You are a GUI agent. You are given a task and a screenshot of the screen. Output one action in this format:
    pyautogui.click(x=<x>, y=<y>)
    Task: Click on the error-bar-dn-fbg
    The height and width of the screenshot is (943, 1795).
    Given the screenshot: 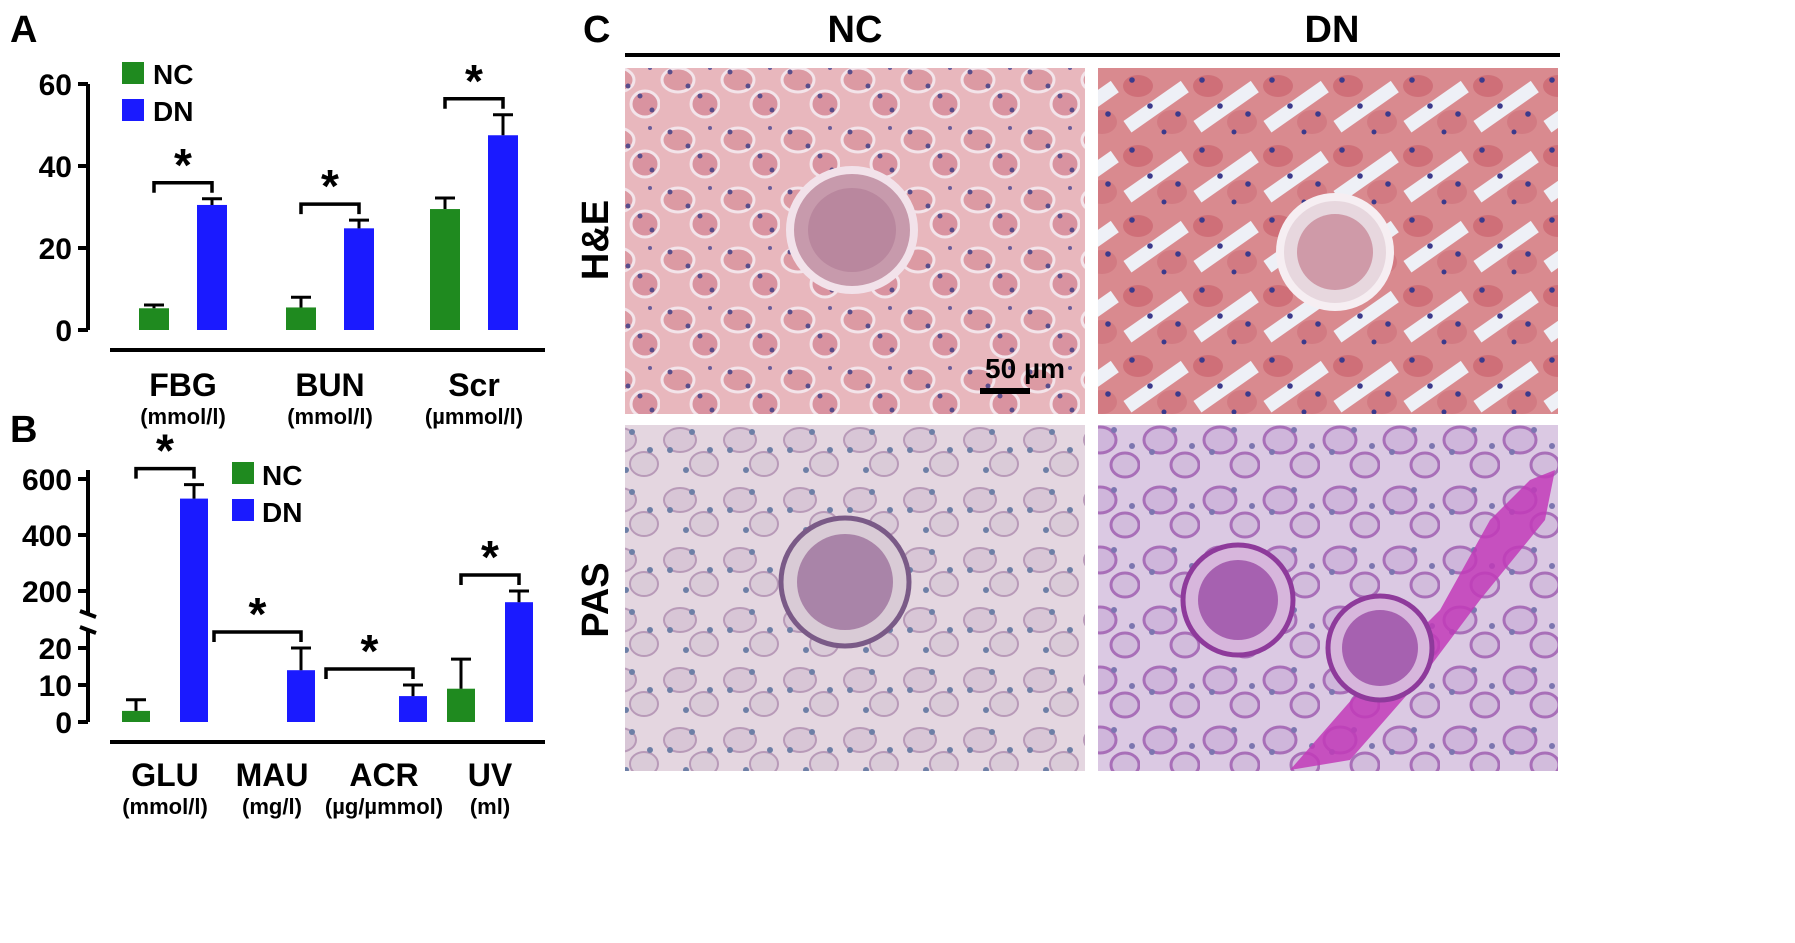 What is the action you would take?
    pyautogui.click(x=212, y=201)
    